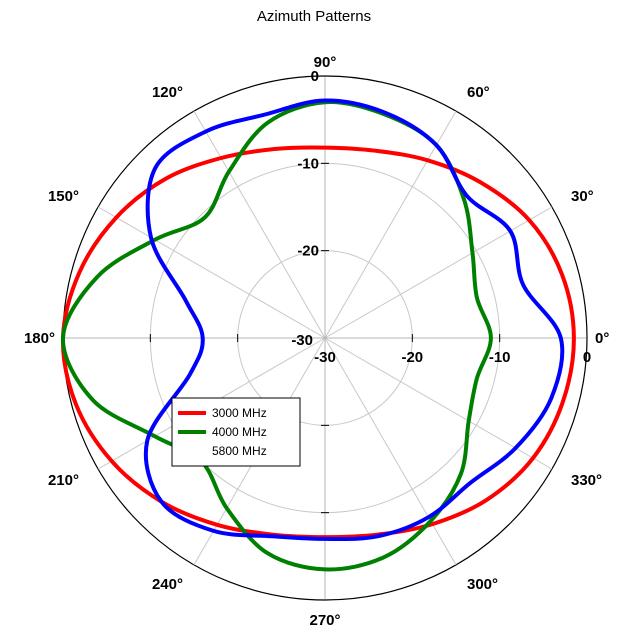 The height and width of the screenshot is (637, 628). I want to click on legend-label: 3000 MHz, so click(239, 413).